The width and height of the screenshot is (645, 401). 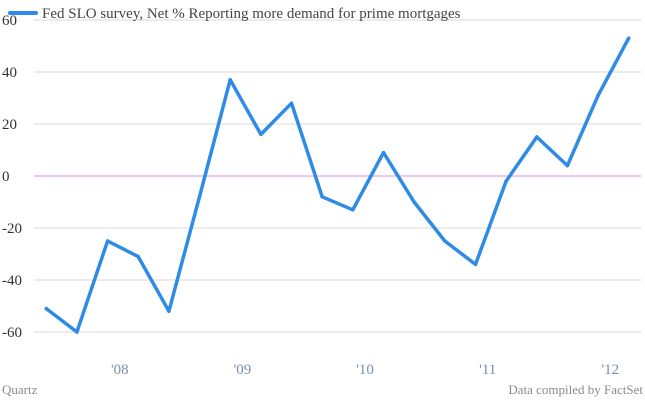 What do you see at coordinates (12, 229) in the screenshot?
I see `y-tick-label: -20` at bounding box center [12, 229].